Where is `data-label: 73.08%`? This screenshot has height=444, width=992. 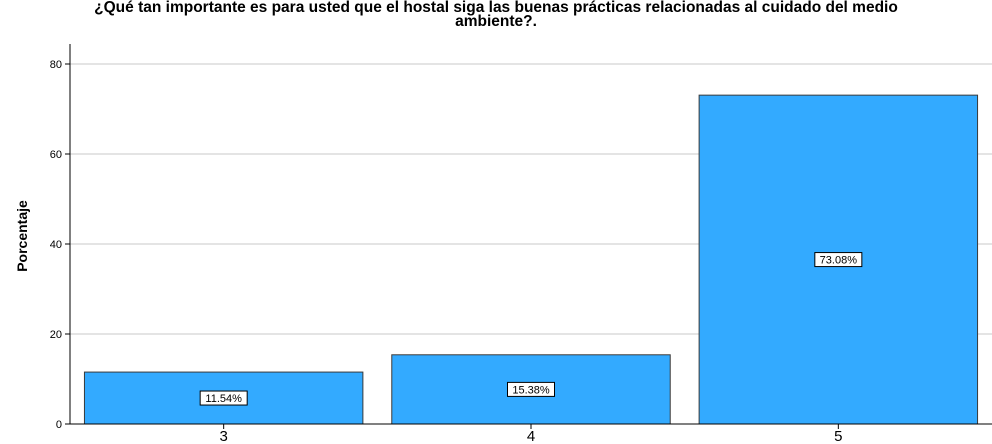
data-label: 73.08% is located at coordinates (839, 261).